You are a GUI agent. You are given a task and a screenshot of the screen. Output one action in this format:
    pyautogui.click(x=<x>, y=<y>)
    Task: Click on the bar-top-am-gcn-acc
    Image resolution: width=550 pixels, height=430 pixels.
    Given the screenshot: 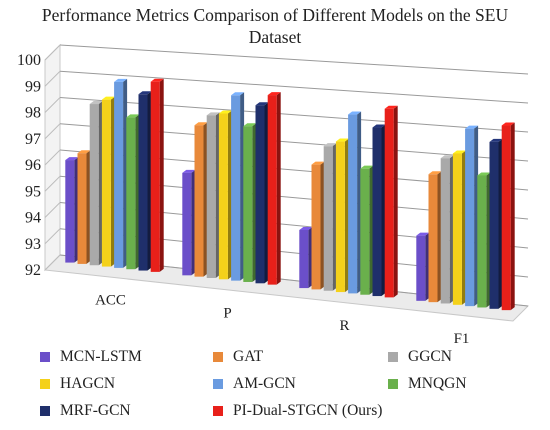 What is the action you would take?
    pyautogui.click(x=121, y=80)
    